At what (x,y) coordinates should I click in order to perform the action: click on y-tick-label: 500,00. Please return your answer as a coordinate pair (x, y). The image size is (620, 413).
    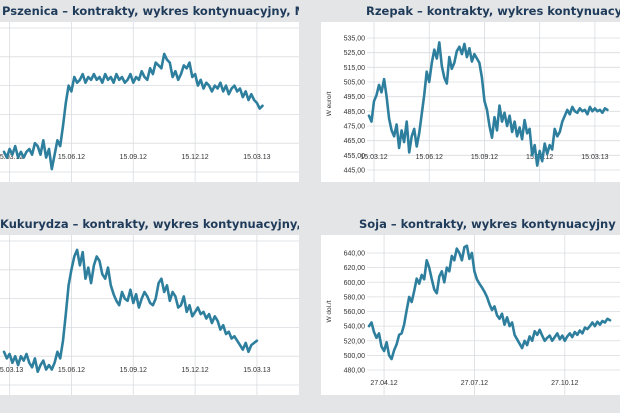
    Looking at the image, I should click on (355, 356).